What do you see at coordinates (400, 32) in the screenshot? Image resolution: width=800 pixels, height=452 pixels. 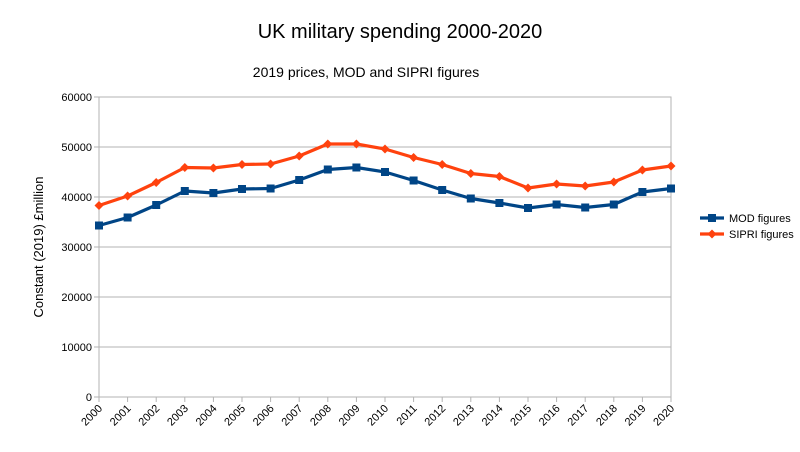 I see `chart-title: UK military spending 2000-2020` at bounding box center [400, 32].